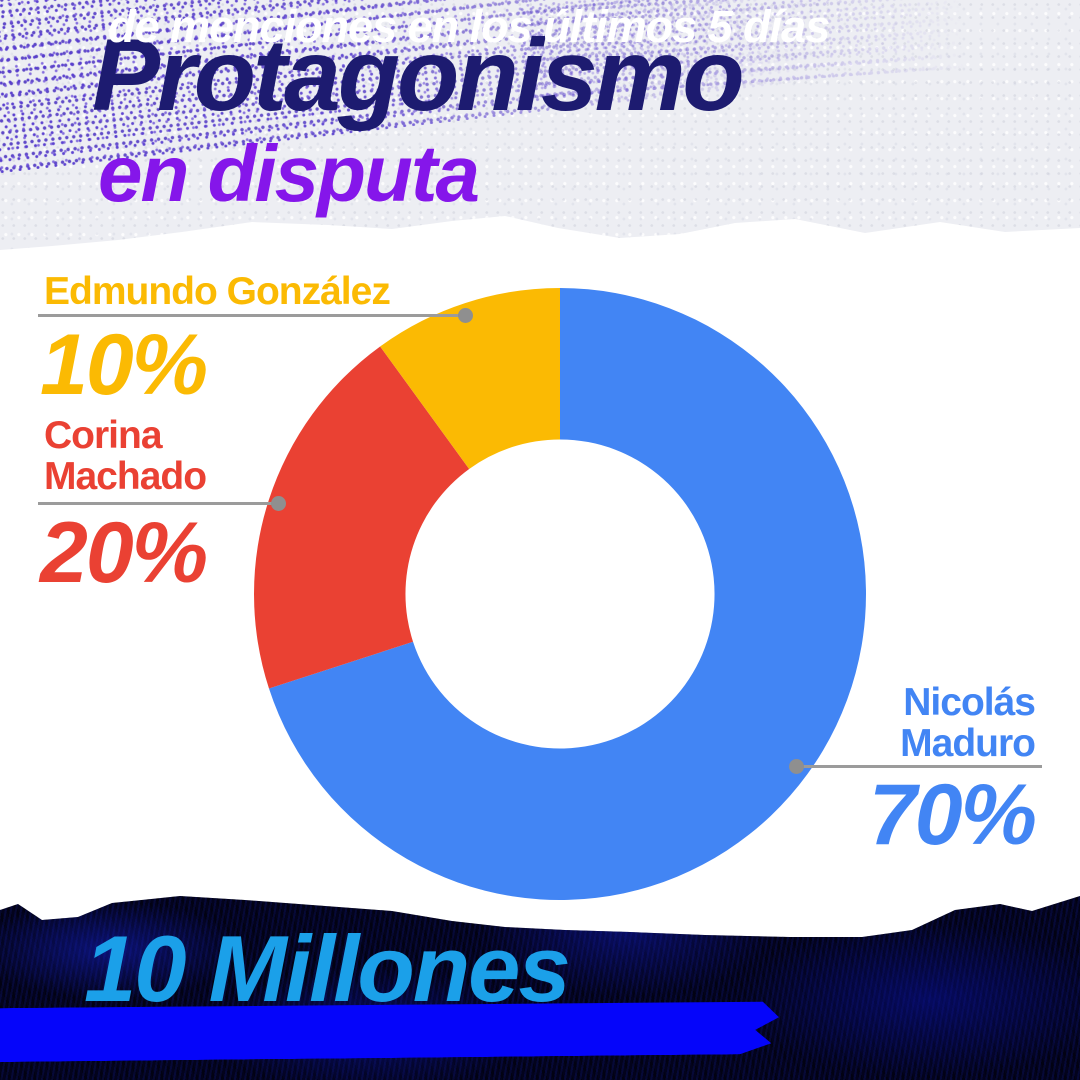  Describe the element at coordinates (921, 766) in the screenshot. I see `connector-line-maduro` at that location.